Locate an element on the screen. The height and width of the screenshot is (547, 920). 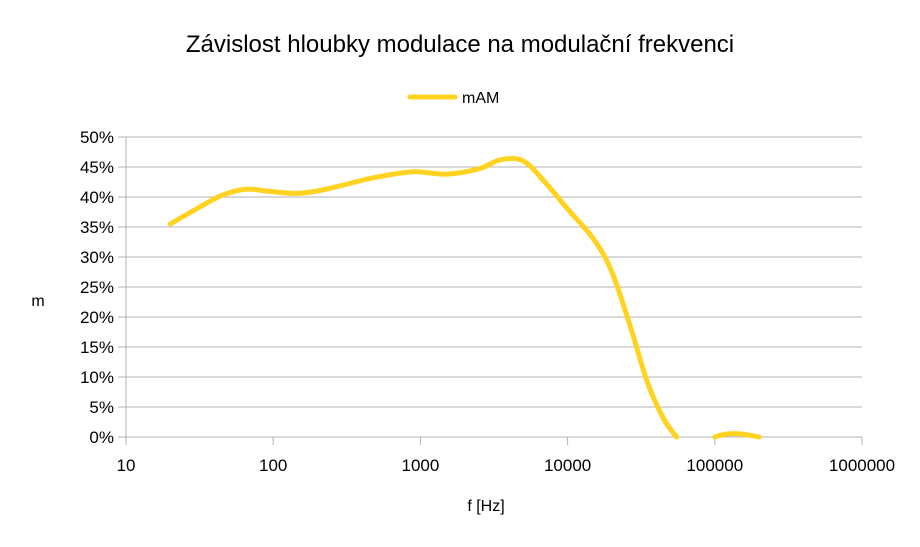
y-tick-labels: 0% 5% 10% 15% 20% 25% 30% 35% 40% 45% 50% is located at coordinates (97, 287).